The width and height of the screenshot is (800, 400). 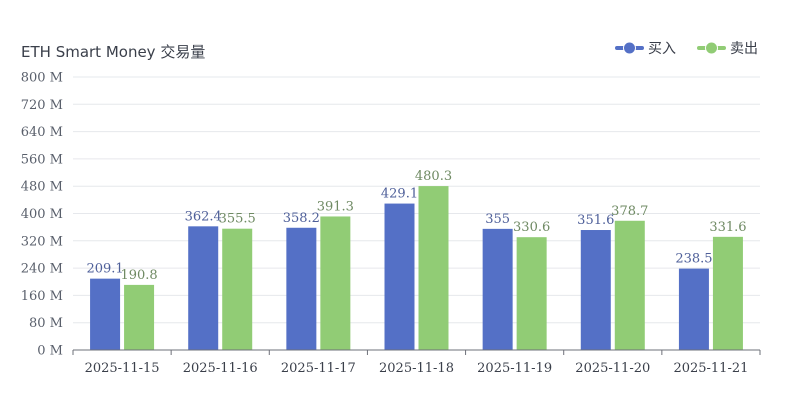 I want to click on x-tick-label: 2025-11-21, so click(x=710, y=368).